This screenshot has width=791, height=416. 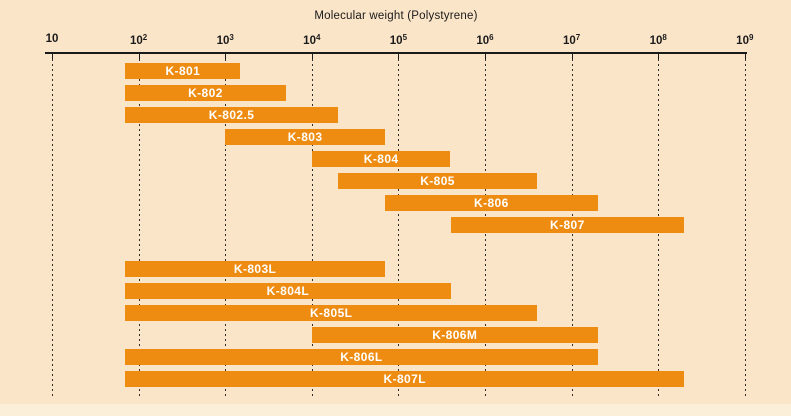 I want to click on bar-label-K-802: K-802, so click(x=205, y=93).